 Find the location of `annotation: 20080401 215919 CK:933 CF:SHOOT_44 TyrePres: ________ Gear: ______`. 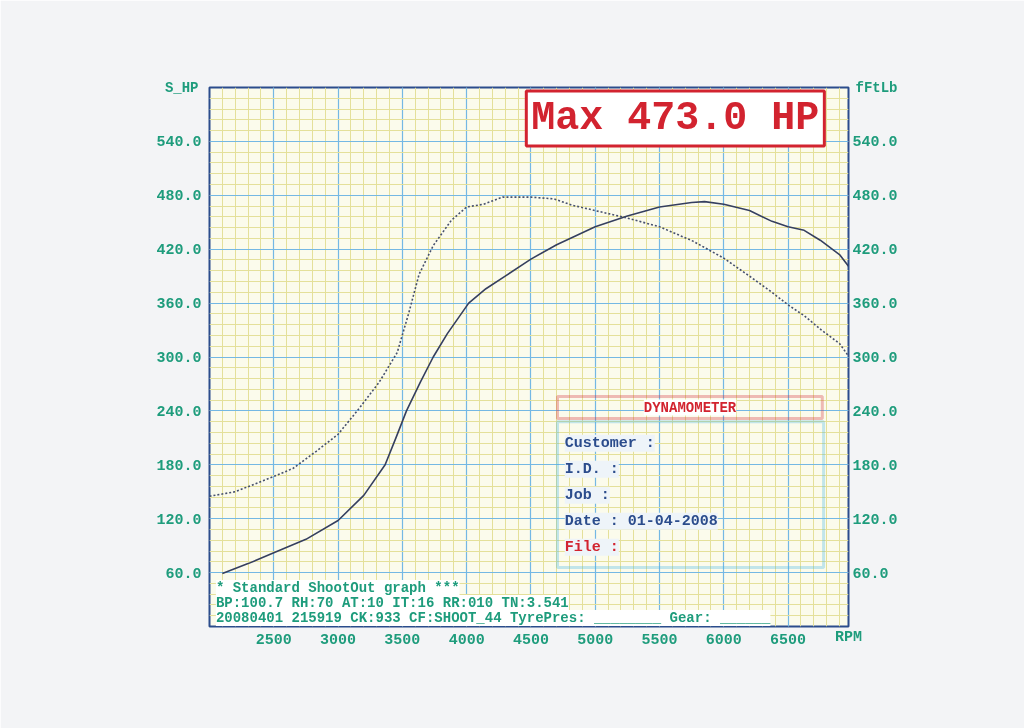

annotation: 20080401 215919 CK:933 CF:SHOOT_44 TyrePres: ________ Gear: ______ is located at coordinates (493, 617).